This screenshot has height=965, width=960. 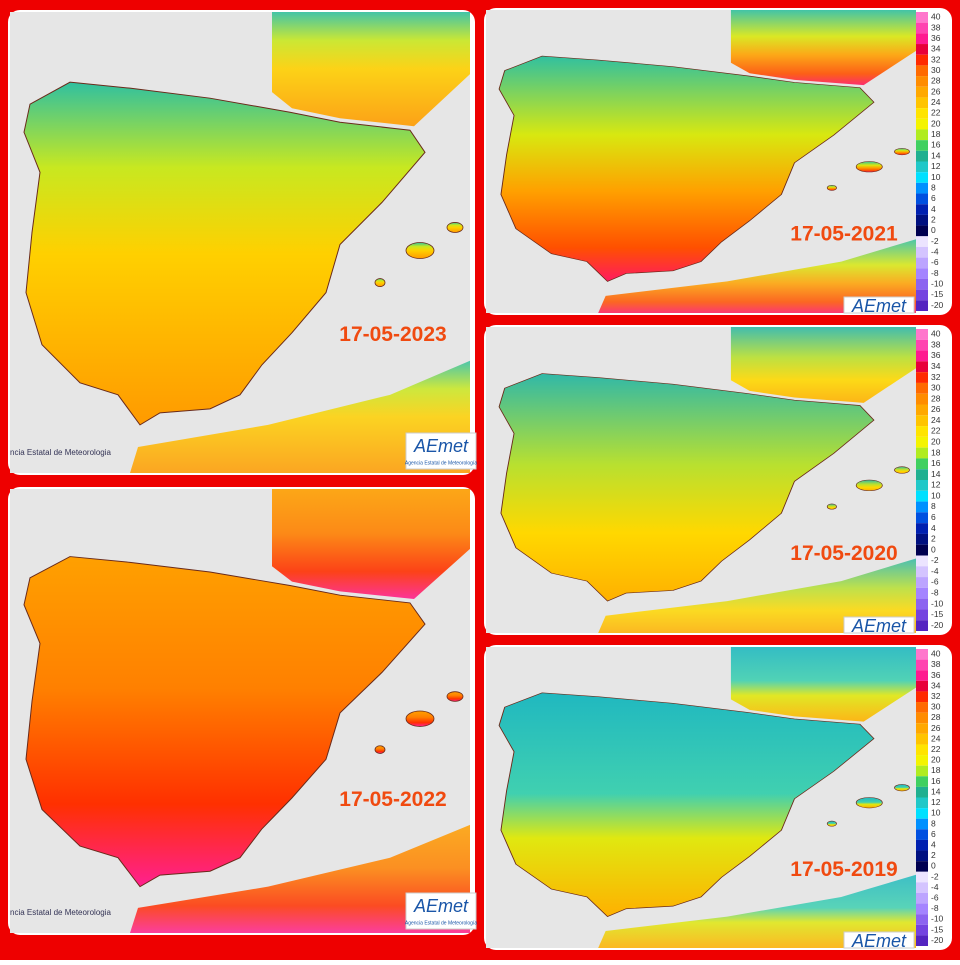 I want to click on legend-label: 18, so click(x=936, y=452).